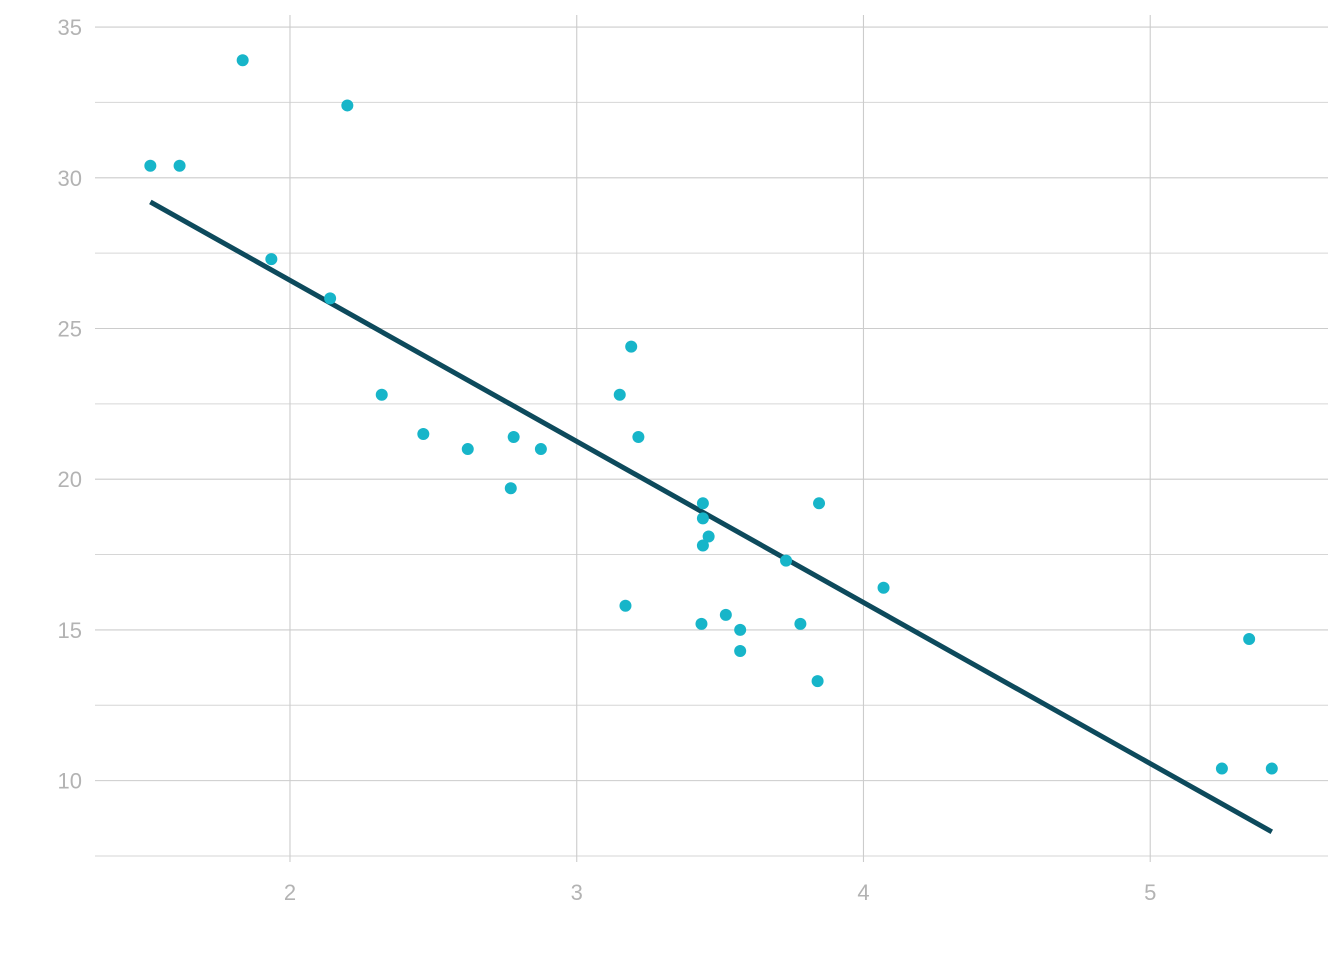 The width and height of the screenshot is (1344, 960). What do you see at coordinates (290, 892) in the screenshot?
I see `x-tick-label: 2` at bounding box center [290, 892].